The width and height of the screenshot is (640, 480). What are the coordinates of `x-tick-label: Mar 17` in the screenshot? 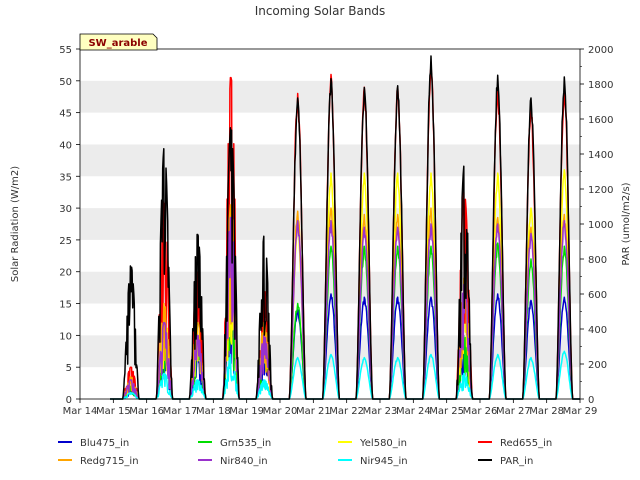 It's located at (180, 411).